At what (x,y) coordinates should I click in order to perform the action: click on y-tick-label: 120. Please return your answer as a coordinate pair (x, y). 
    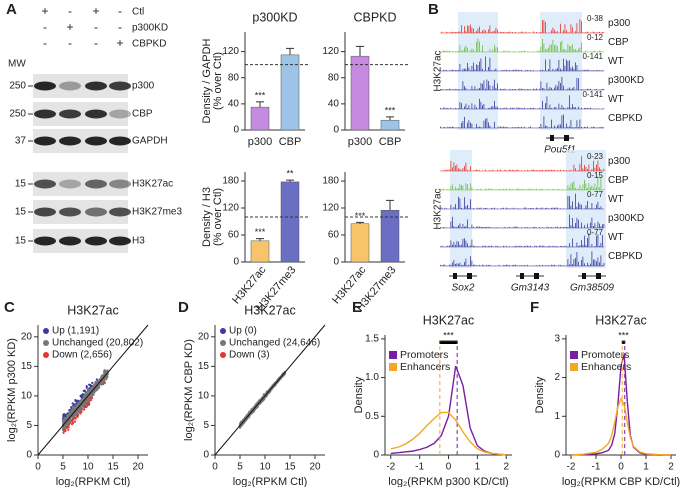
    Looking at the image, I should click on (330, 208).